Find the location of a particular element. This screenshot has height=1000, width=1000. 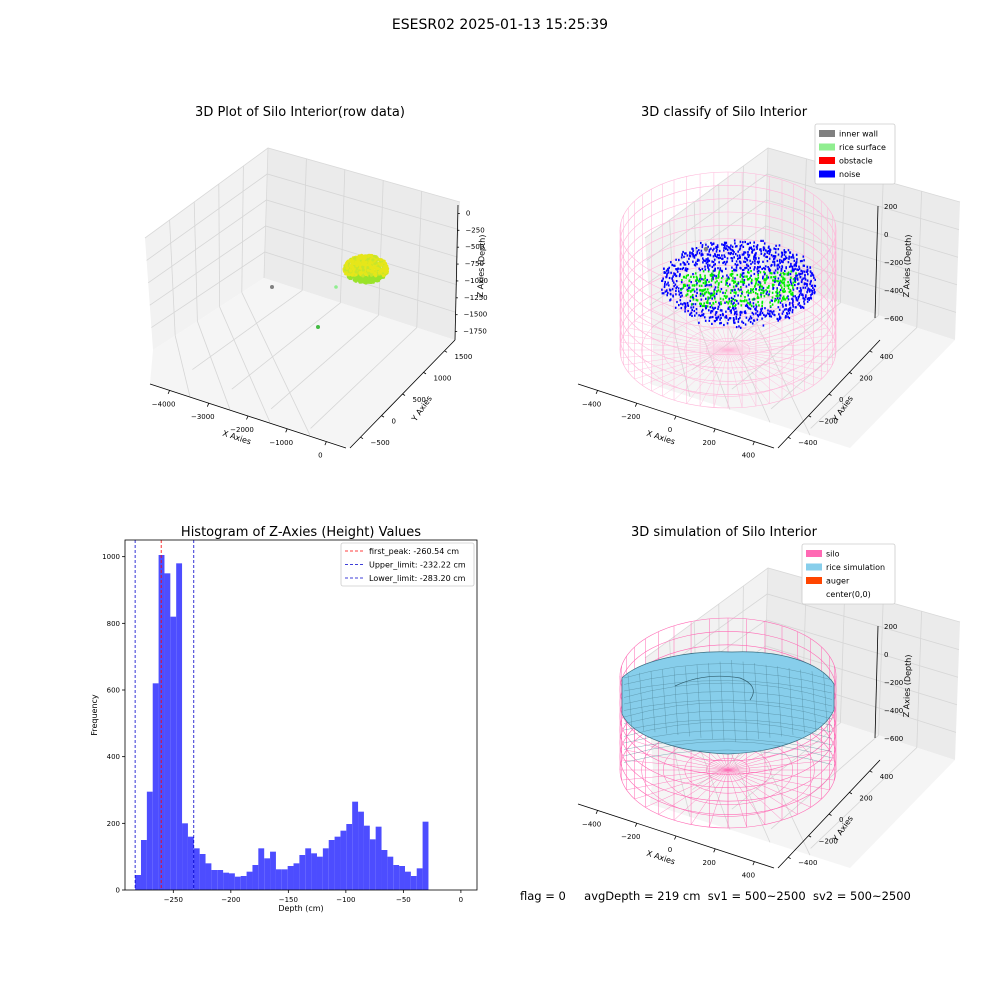

tick-mark is located at coordinates (753, 863).